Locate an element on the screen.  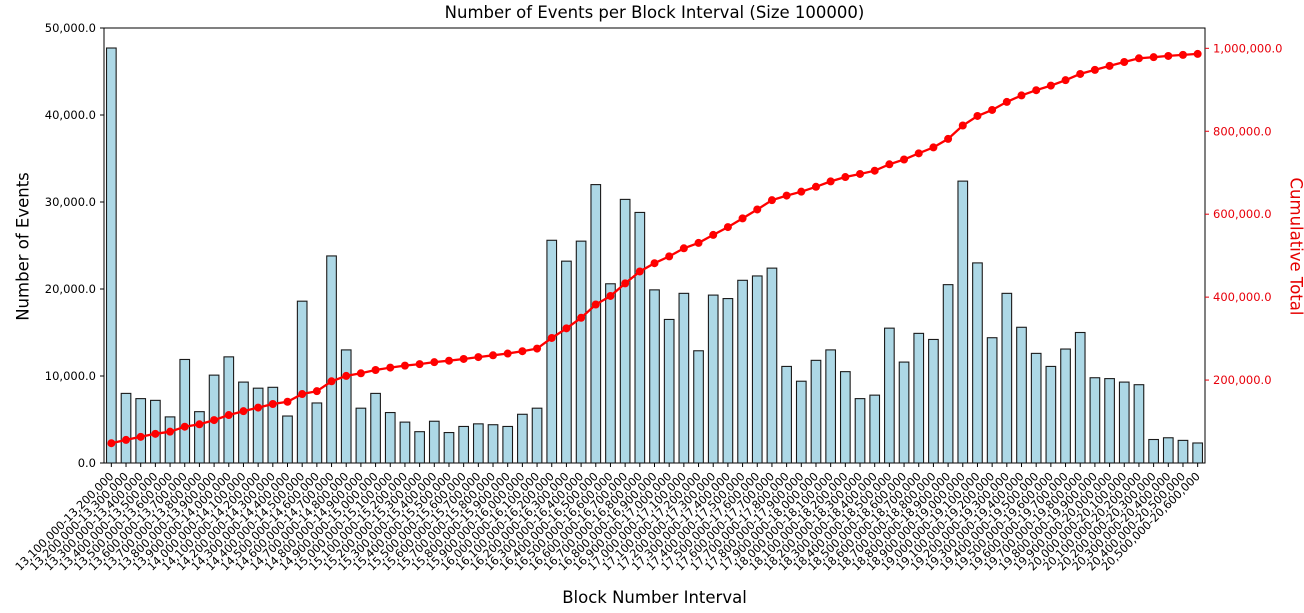
y-tick-label-right: 600,000.0 is located at coordinates (1242, 214).